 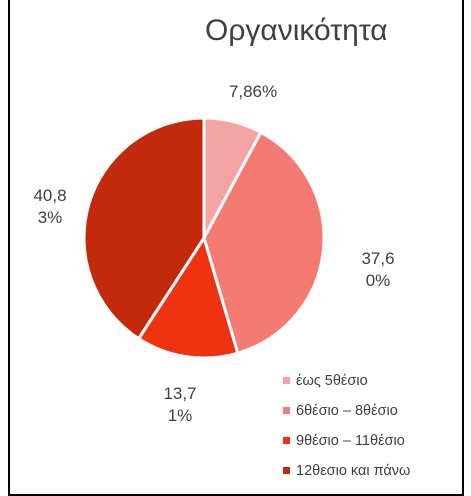 I want to click on legend-item: έως 5θέσιο, so click(x=325, y=381).